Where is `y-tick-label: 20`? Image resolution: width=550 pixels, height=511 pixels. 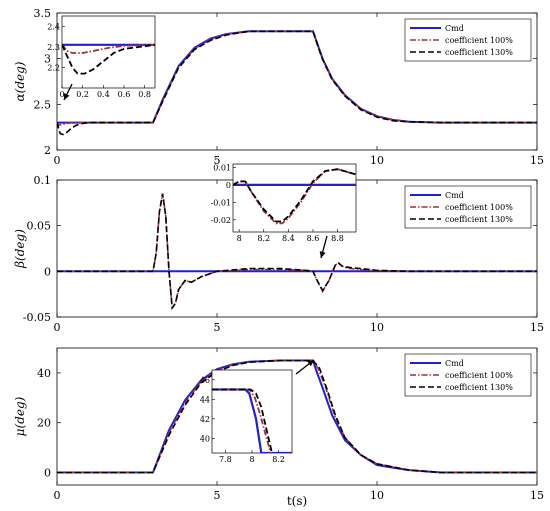 y-tick-label: 20 is located at coordinates (44, 423).